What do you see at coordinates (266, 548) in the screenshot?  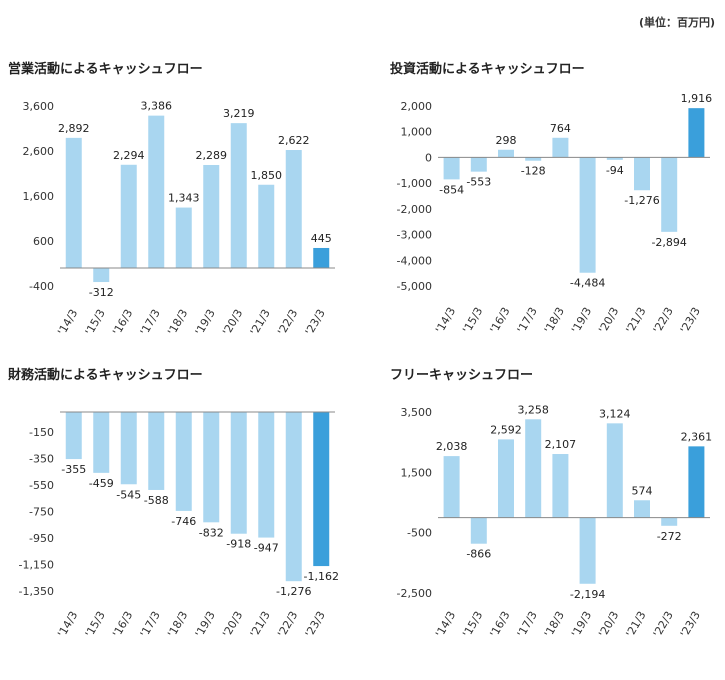 I see `data-label: -947` at bounding box center [266, 548].